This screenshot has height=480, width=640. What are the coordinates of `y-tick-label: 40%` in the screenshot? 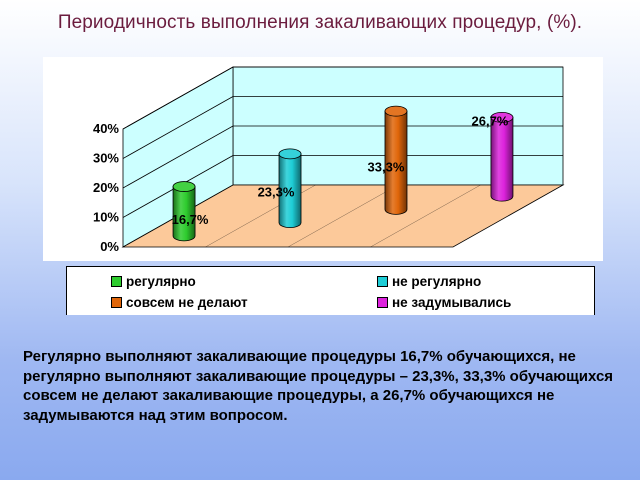 It's located at (106, 128).